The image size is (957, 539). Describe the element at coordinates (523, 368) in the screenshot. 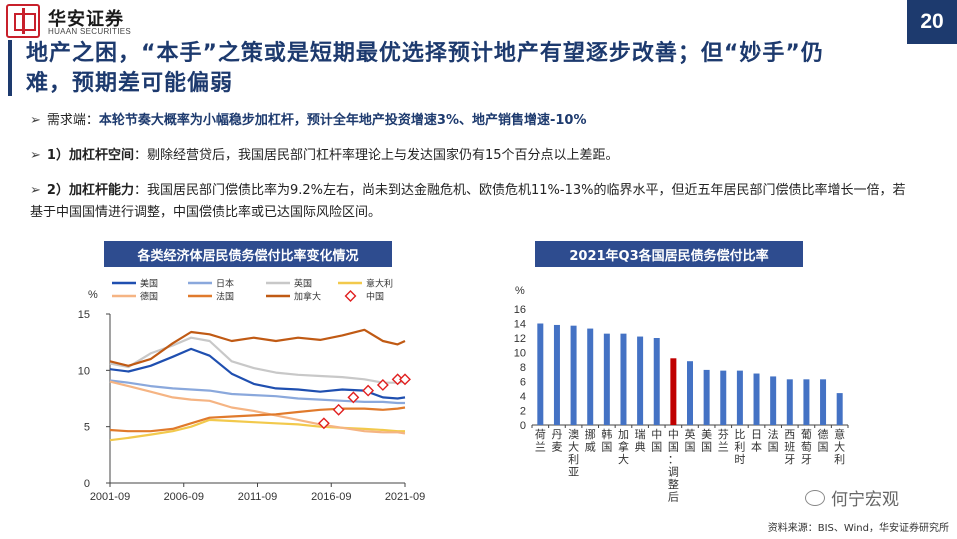

I see `y-tick-label: 8` at that location.